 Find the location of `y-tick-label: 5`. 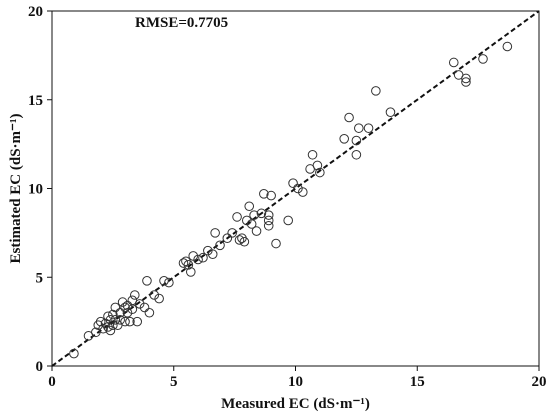

y-tick-label: 5 is located at coordinates (40, 278).